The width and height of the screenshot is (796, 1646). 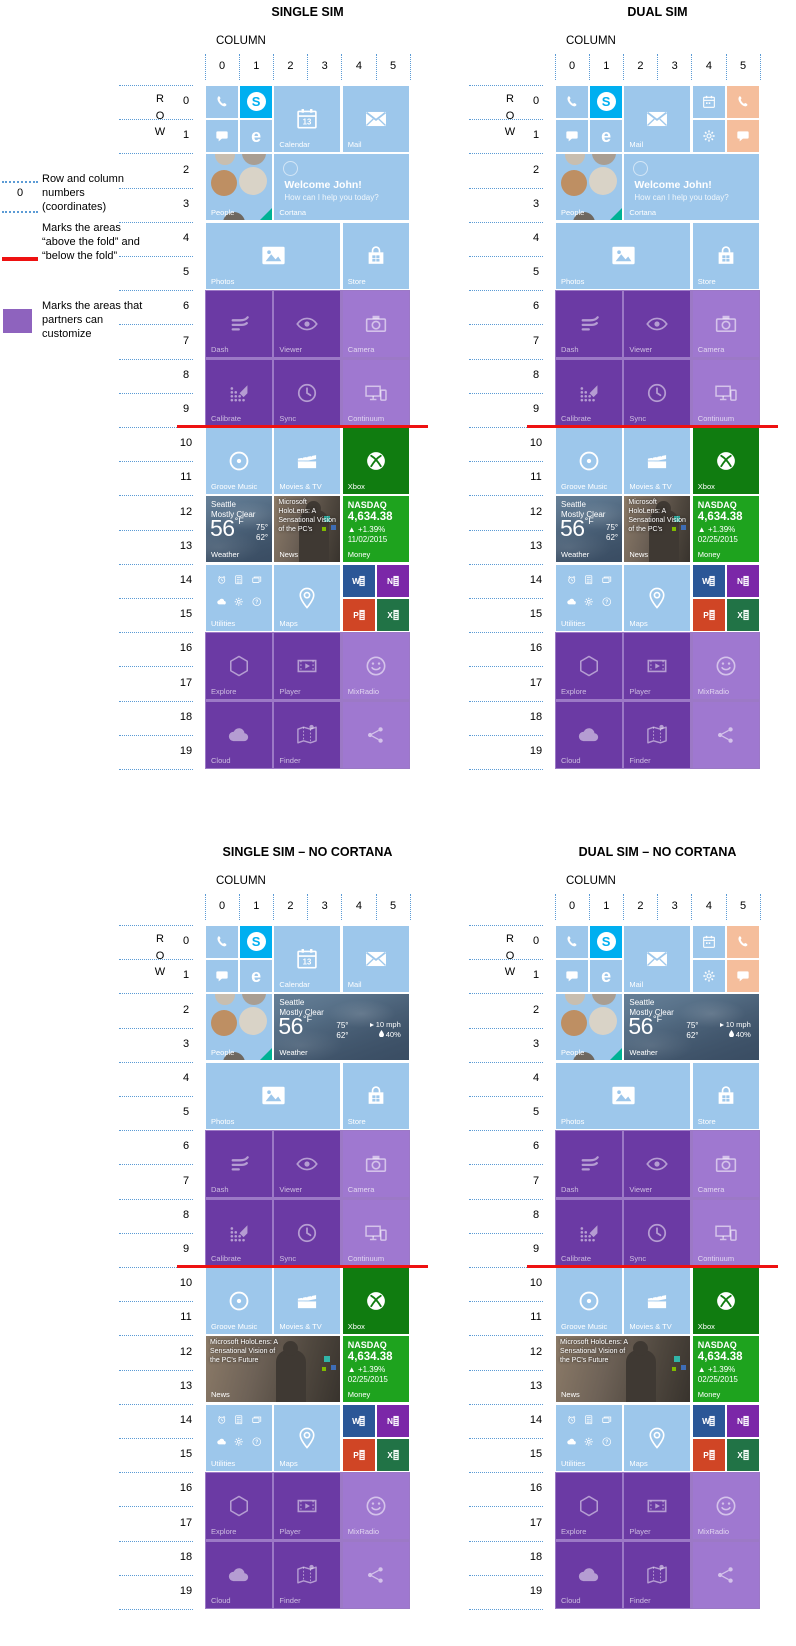 I want to click on calibrate-tile: Calibrate, so click(x=589, y=1232).